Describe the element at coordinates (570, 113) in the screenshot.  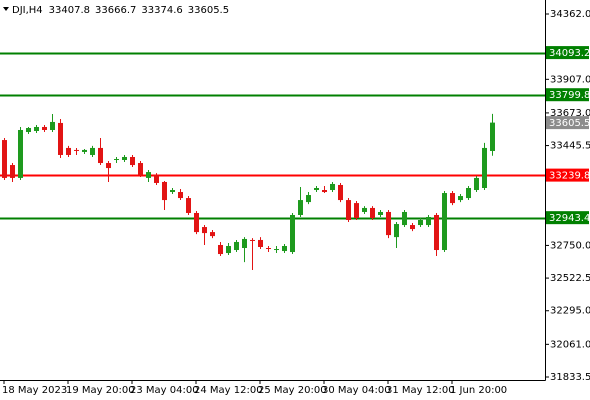
I see `y-tick-label: 33673.0` at that location.